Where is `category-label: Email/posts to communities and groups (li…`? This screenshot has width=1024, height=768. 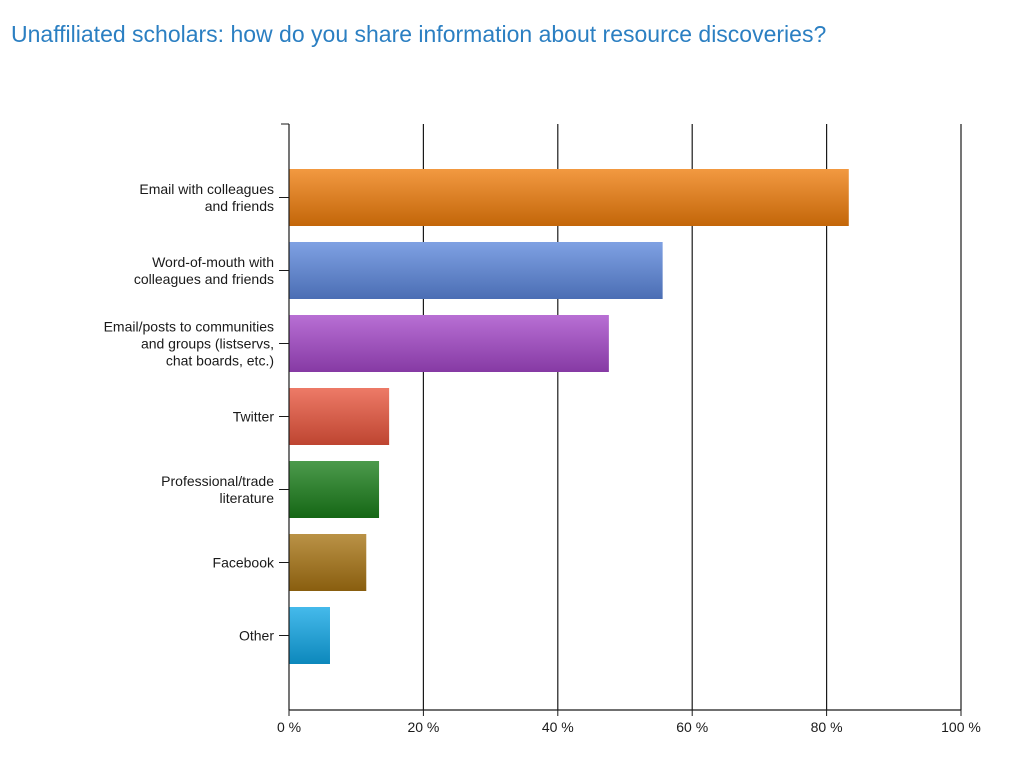 category-label: Email/posts to communities and groups (li… is located at coordinates (189, 344).